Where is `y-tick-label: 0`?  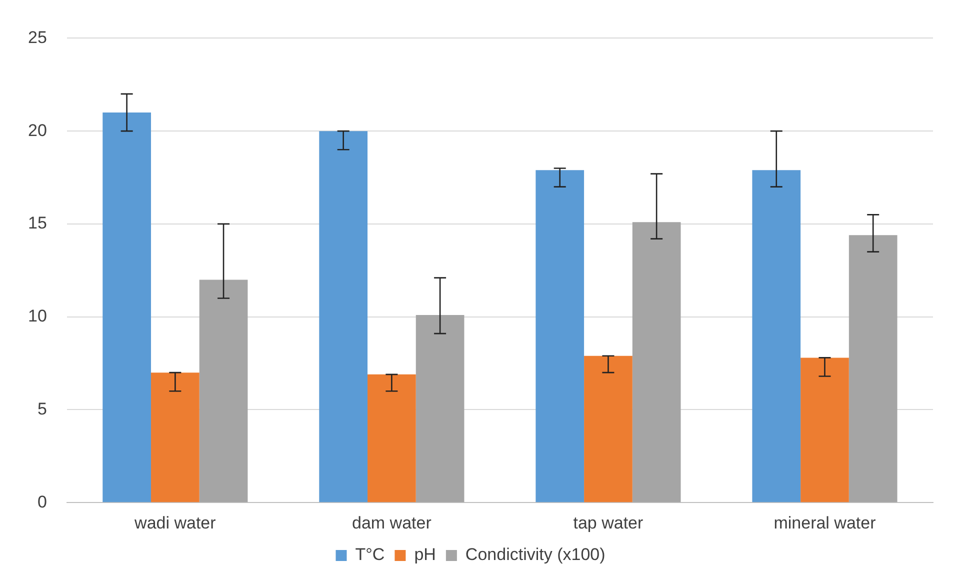
y-tick-label: 0 is located at coordinates (42, 502).